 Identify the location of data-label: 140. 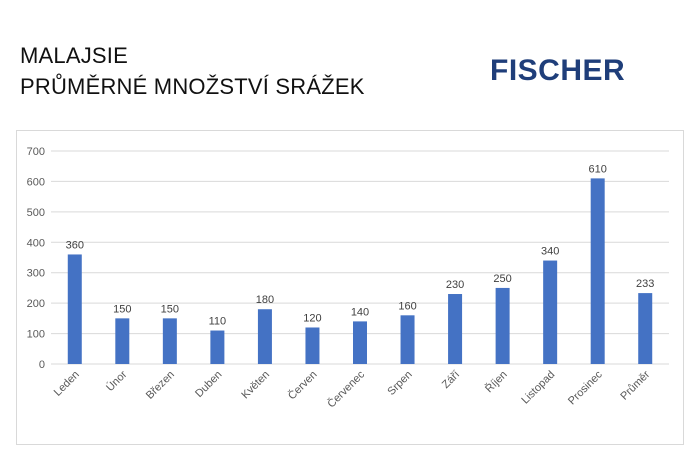
(360, 312).